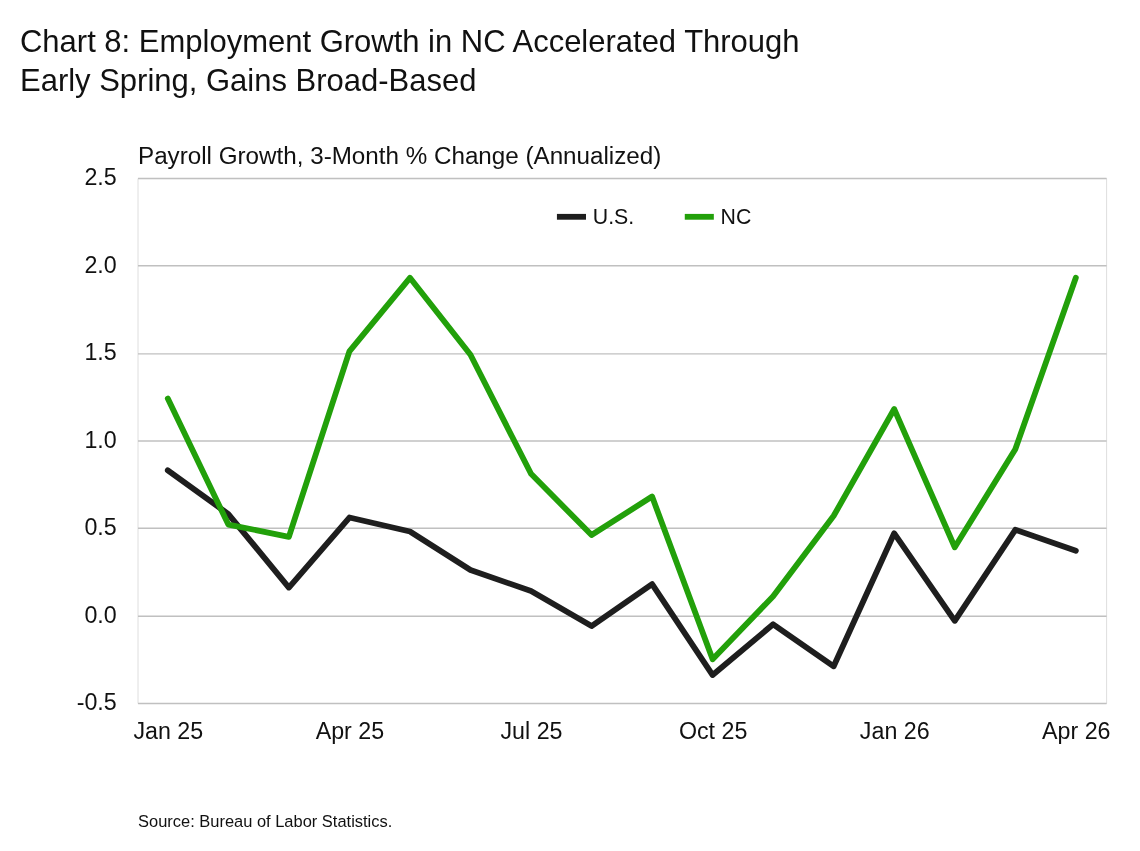 The width and height of the screenshot is (1140, 851). I want to click on source-note: Source: Bureau of Labor Statistics., so click(265, 821).